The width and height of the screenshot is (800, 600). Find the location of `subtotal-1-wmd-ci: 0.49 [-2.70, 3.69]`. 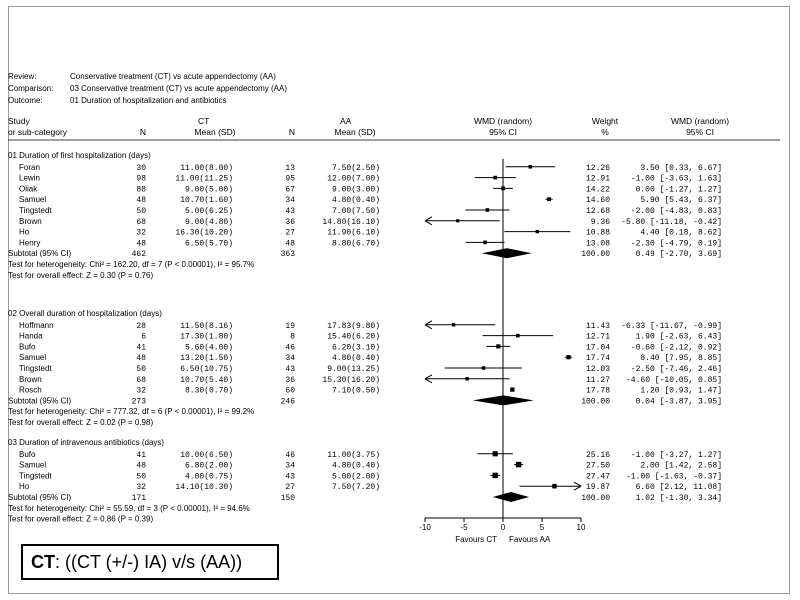

subtotal-1-wmd-ci: 0.49 [-2.70, 3.69] is located at coordinates (679, 254).